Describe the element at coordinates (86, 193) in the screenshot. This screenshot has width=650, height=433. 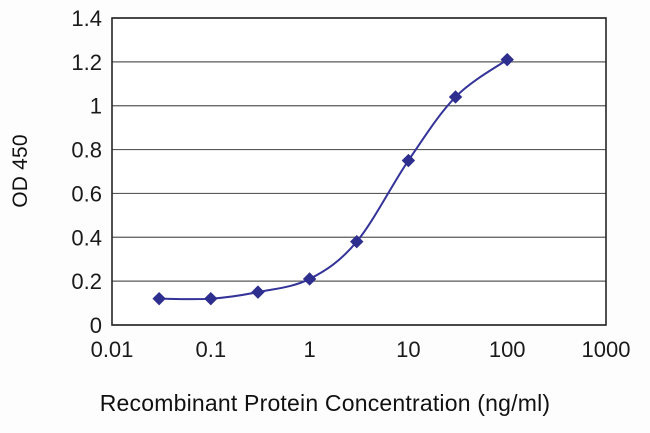
I see `svg-text: 0.6` at that location.